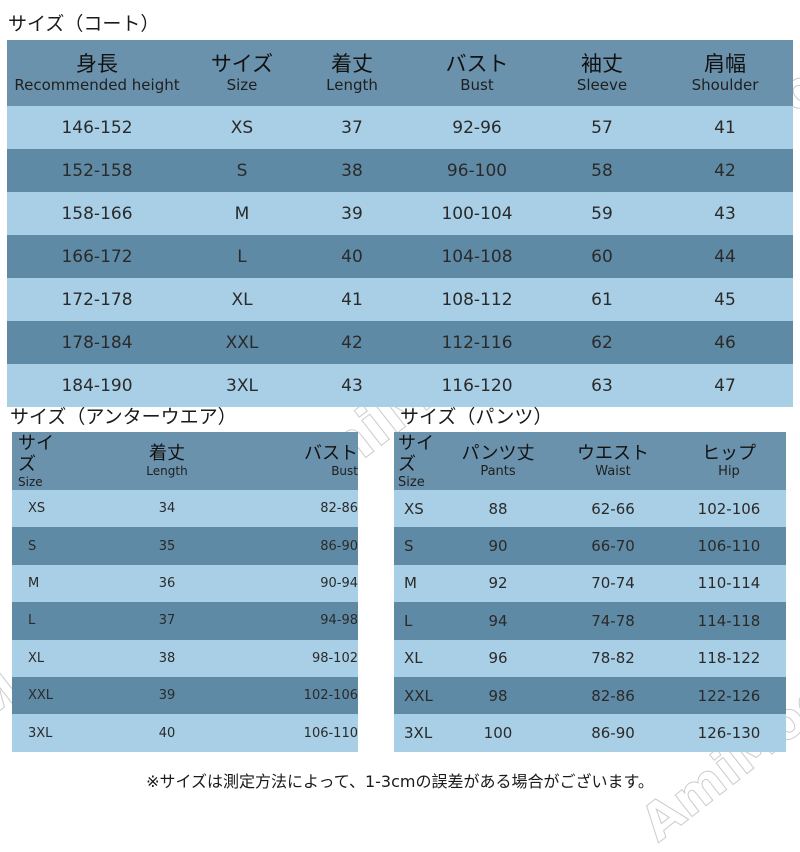 The width and height of the screenshot is (800, 852). I want to click on coat-cell: 38, so click(352, 170).